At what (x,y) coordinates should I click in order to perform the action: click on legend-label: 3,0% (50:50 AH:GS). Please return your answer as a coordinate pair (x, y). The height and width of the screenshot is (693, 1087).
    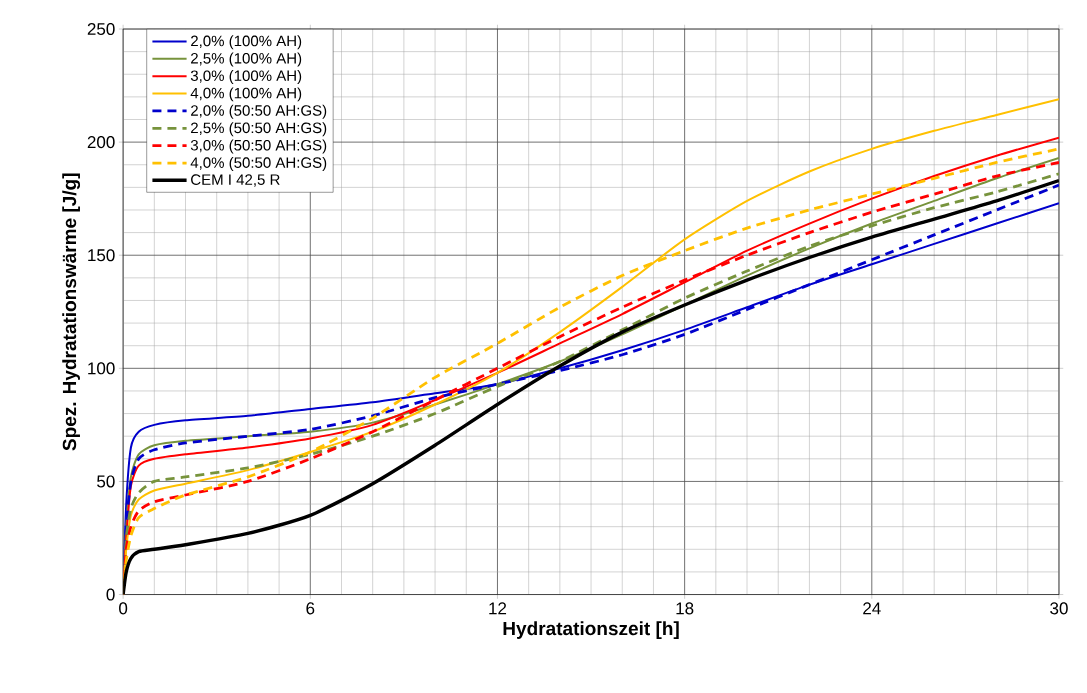
    Looking at the image, I should click on (258, 146).